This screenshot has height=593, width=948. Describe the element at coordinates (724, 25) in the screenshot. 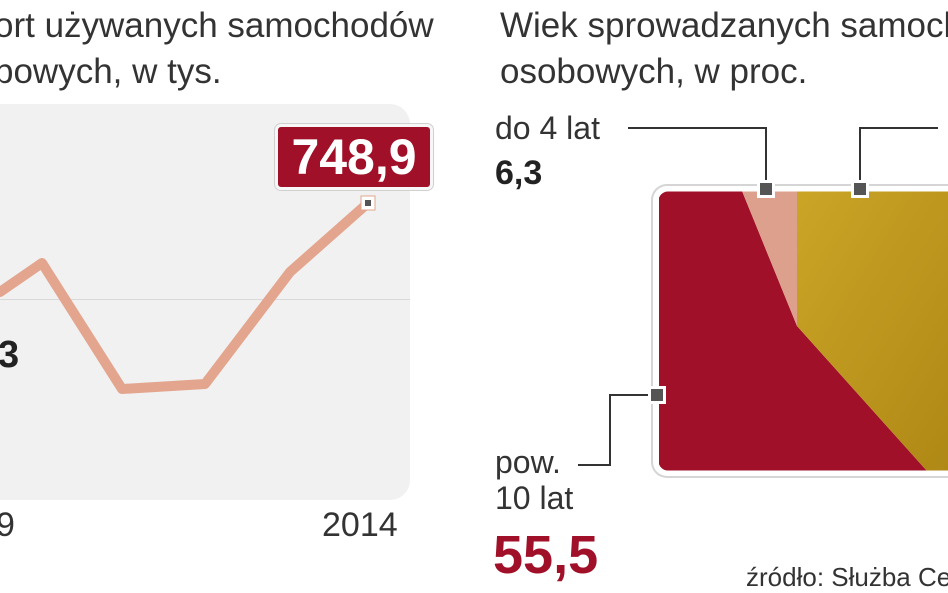

I see `pie-chart-title-line1: Wiek sprowadzanych samoch` at that location.